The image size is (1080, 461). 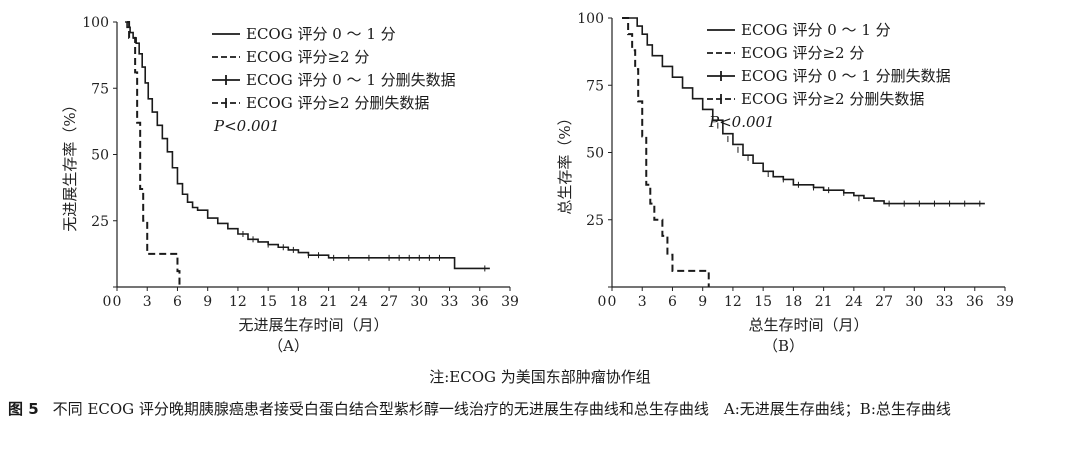 I want to click on a-x-tick-label: 3, so click(x=147, y=302).